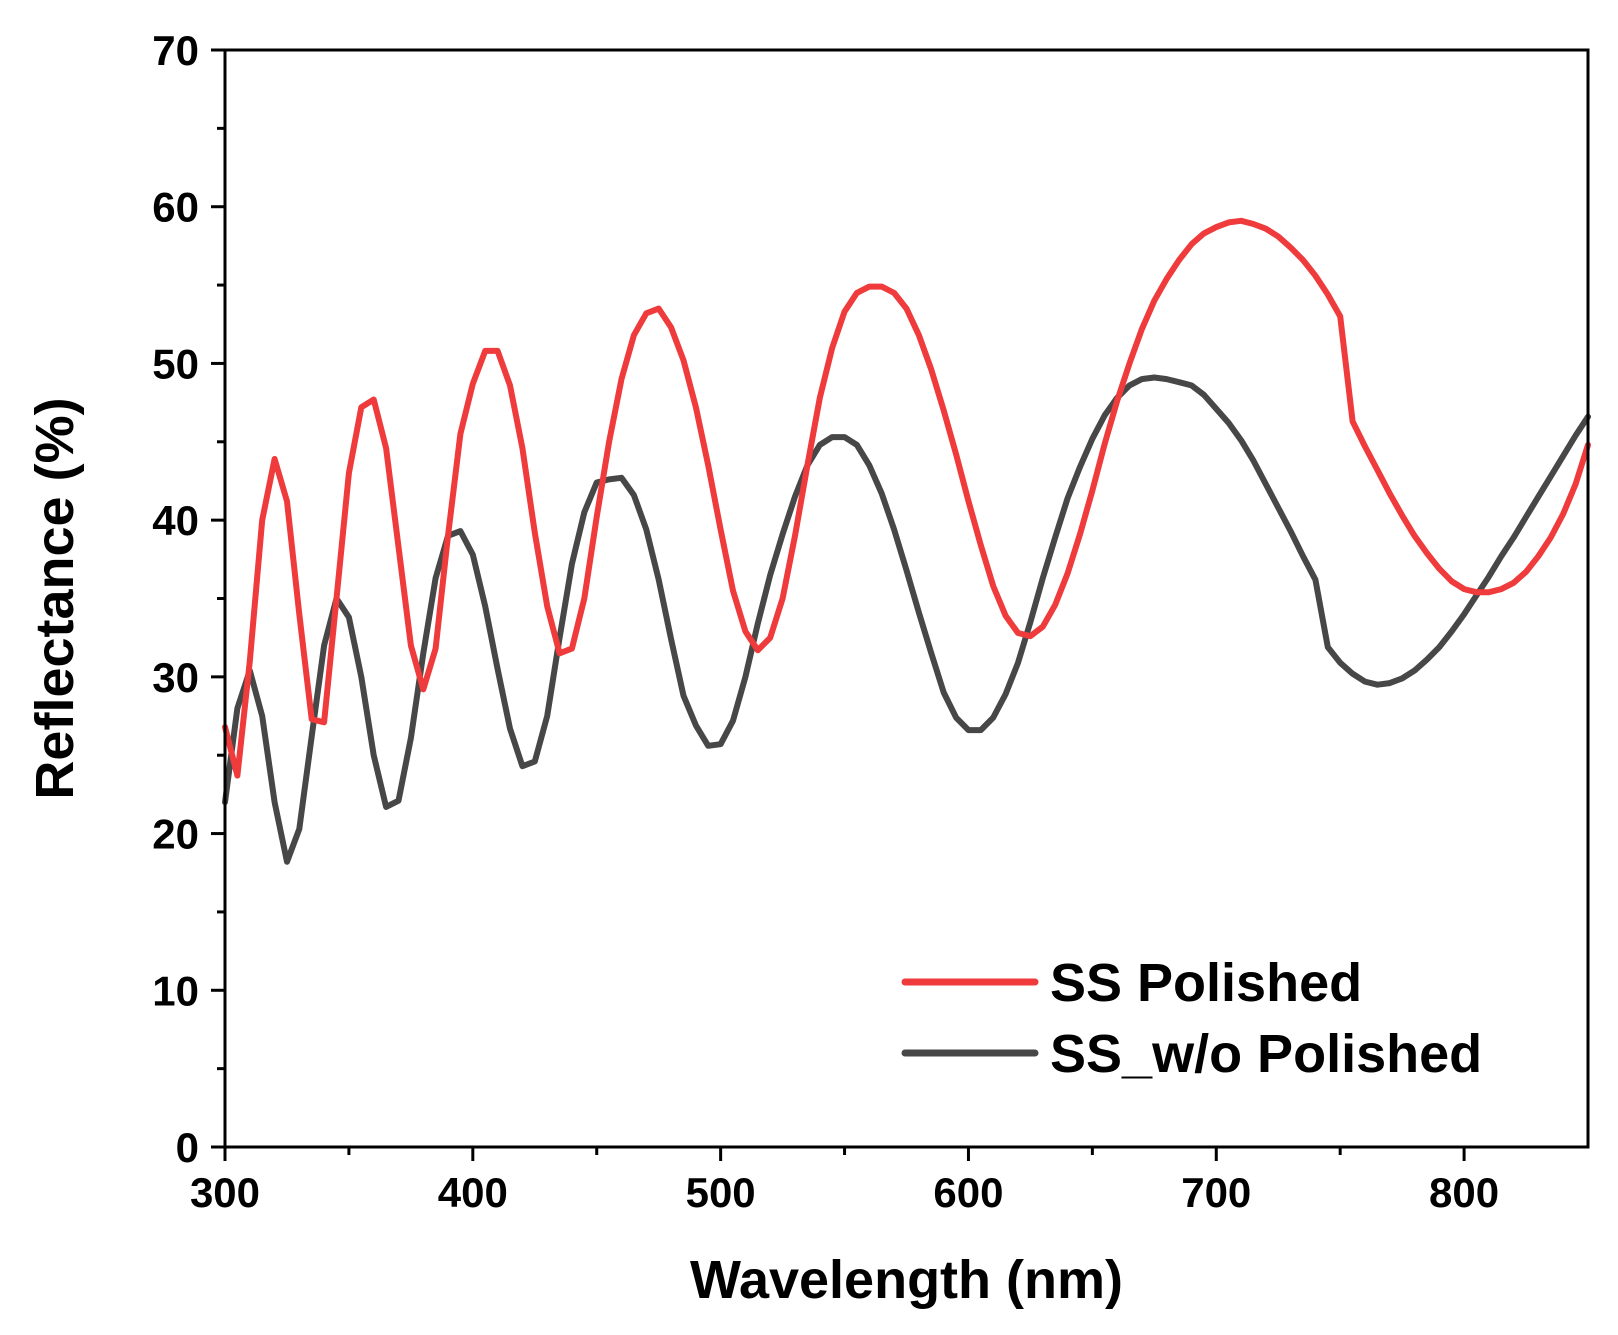 This screenshot has width=1618, height=1335. Describe the element at coordinates (1266, 1054) in the screenshot. I see `legend-label-ss-wo-polished: SS_w/o Polished` at that location.